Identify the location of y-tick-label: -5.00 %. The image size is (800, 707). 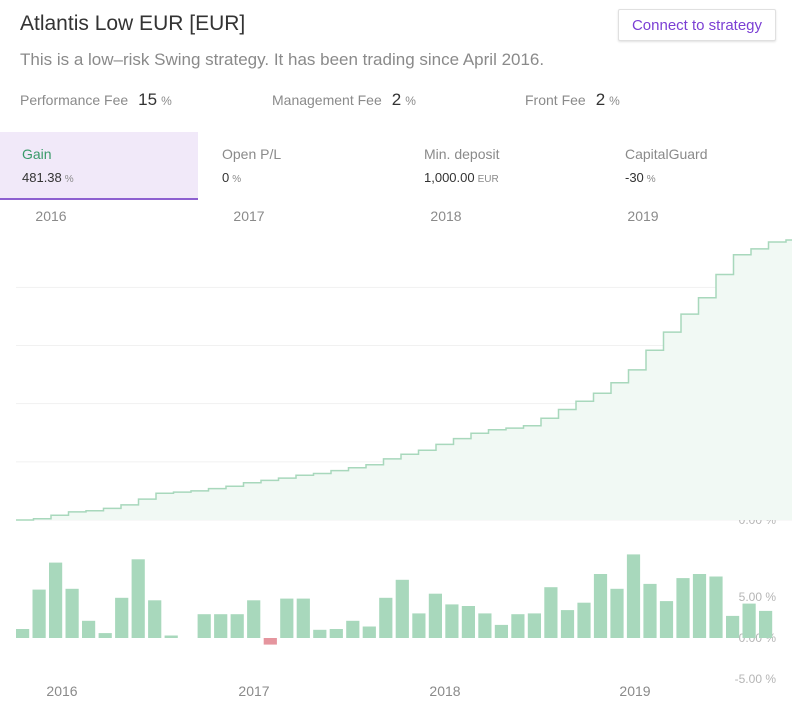
(756, 679).